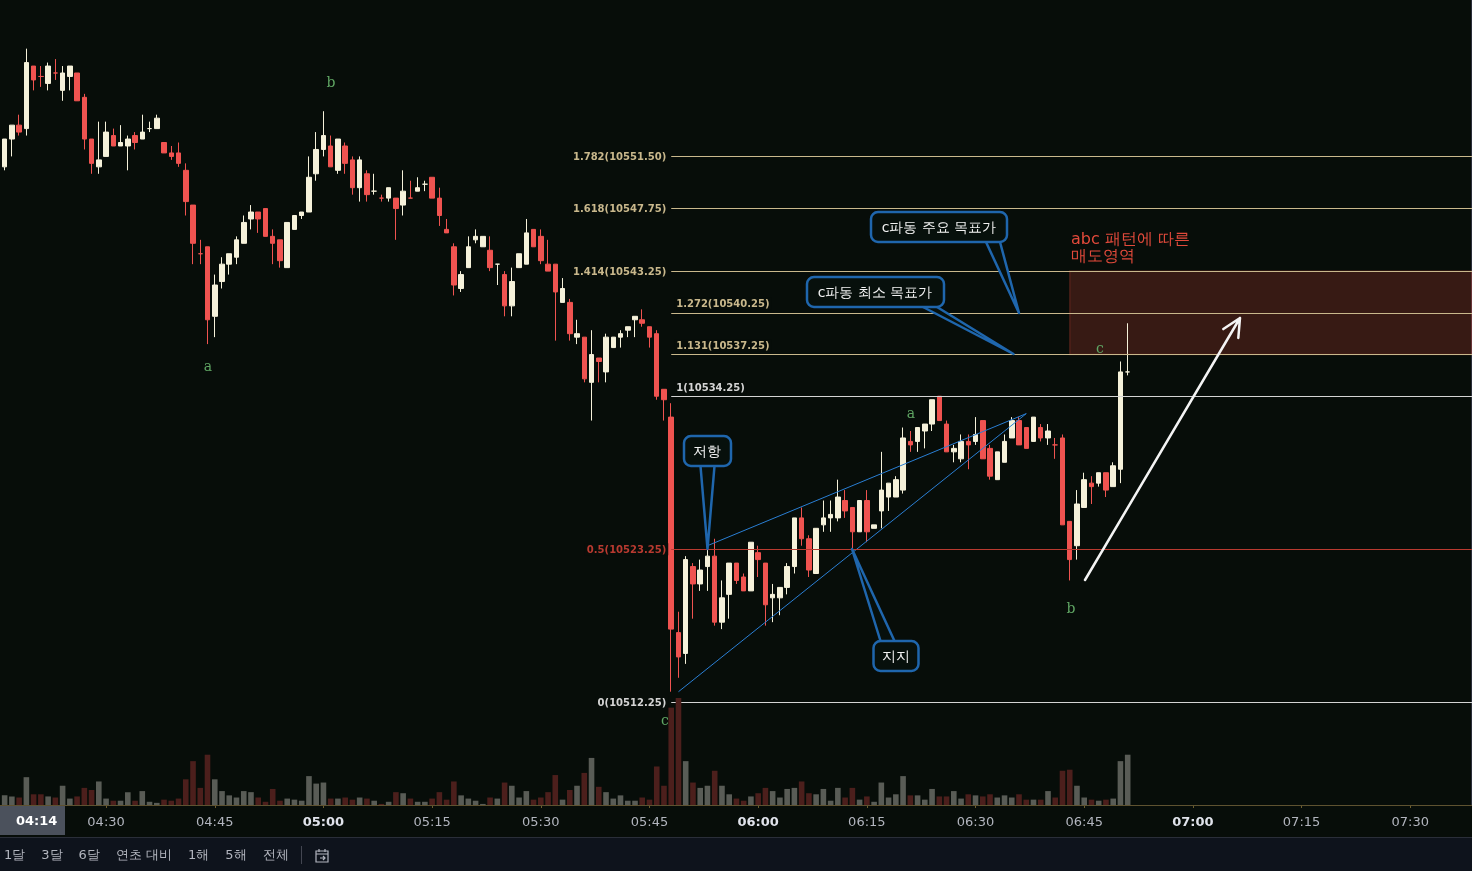 The width and height of the screenshot is (1472, 871). I want to click on annotation: 지지, so click(896, 656).